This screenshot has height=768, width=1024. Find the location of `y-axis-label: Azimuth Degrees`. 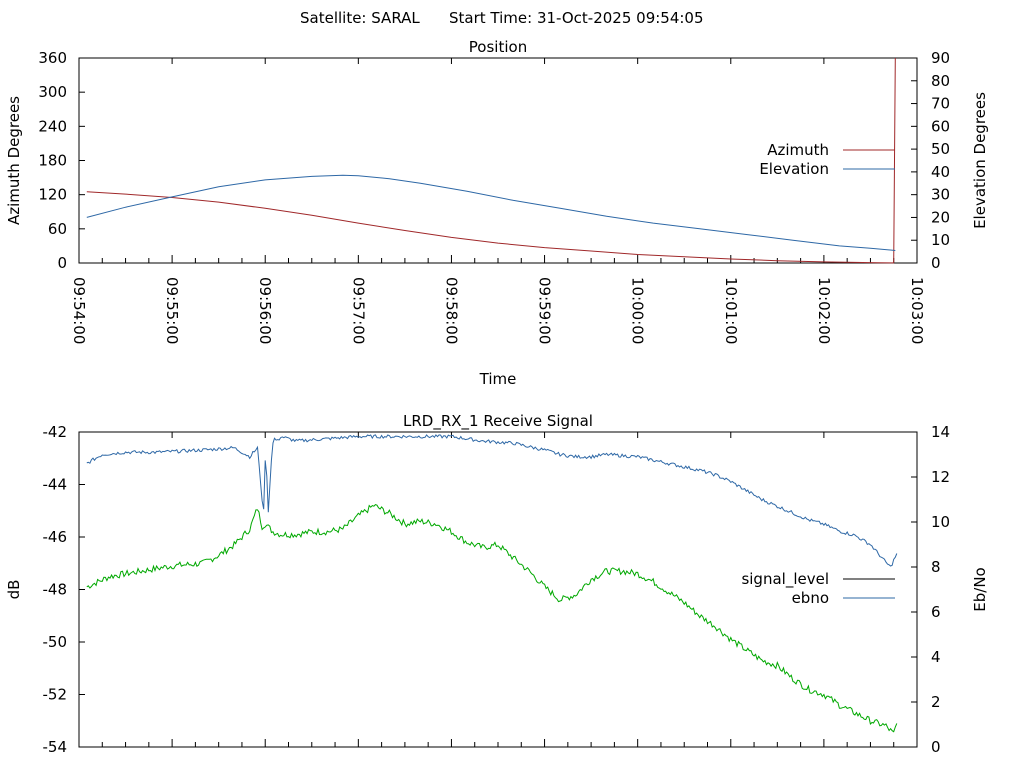

y-axis-label: Azimuth Degrees is located at coordinates (14, 160).